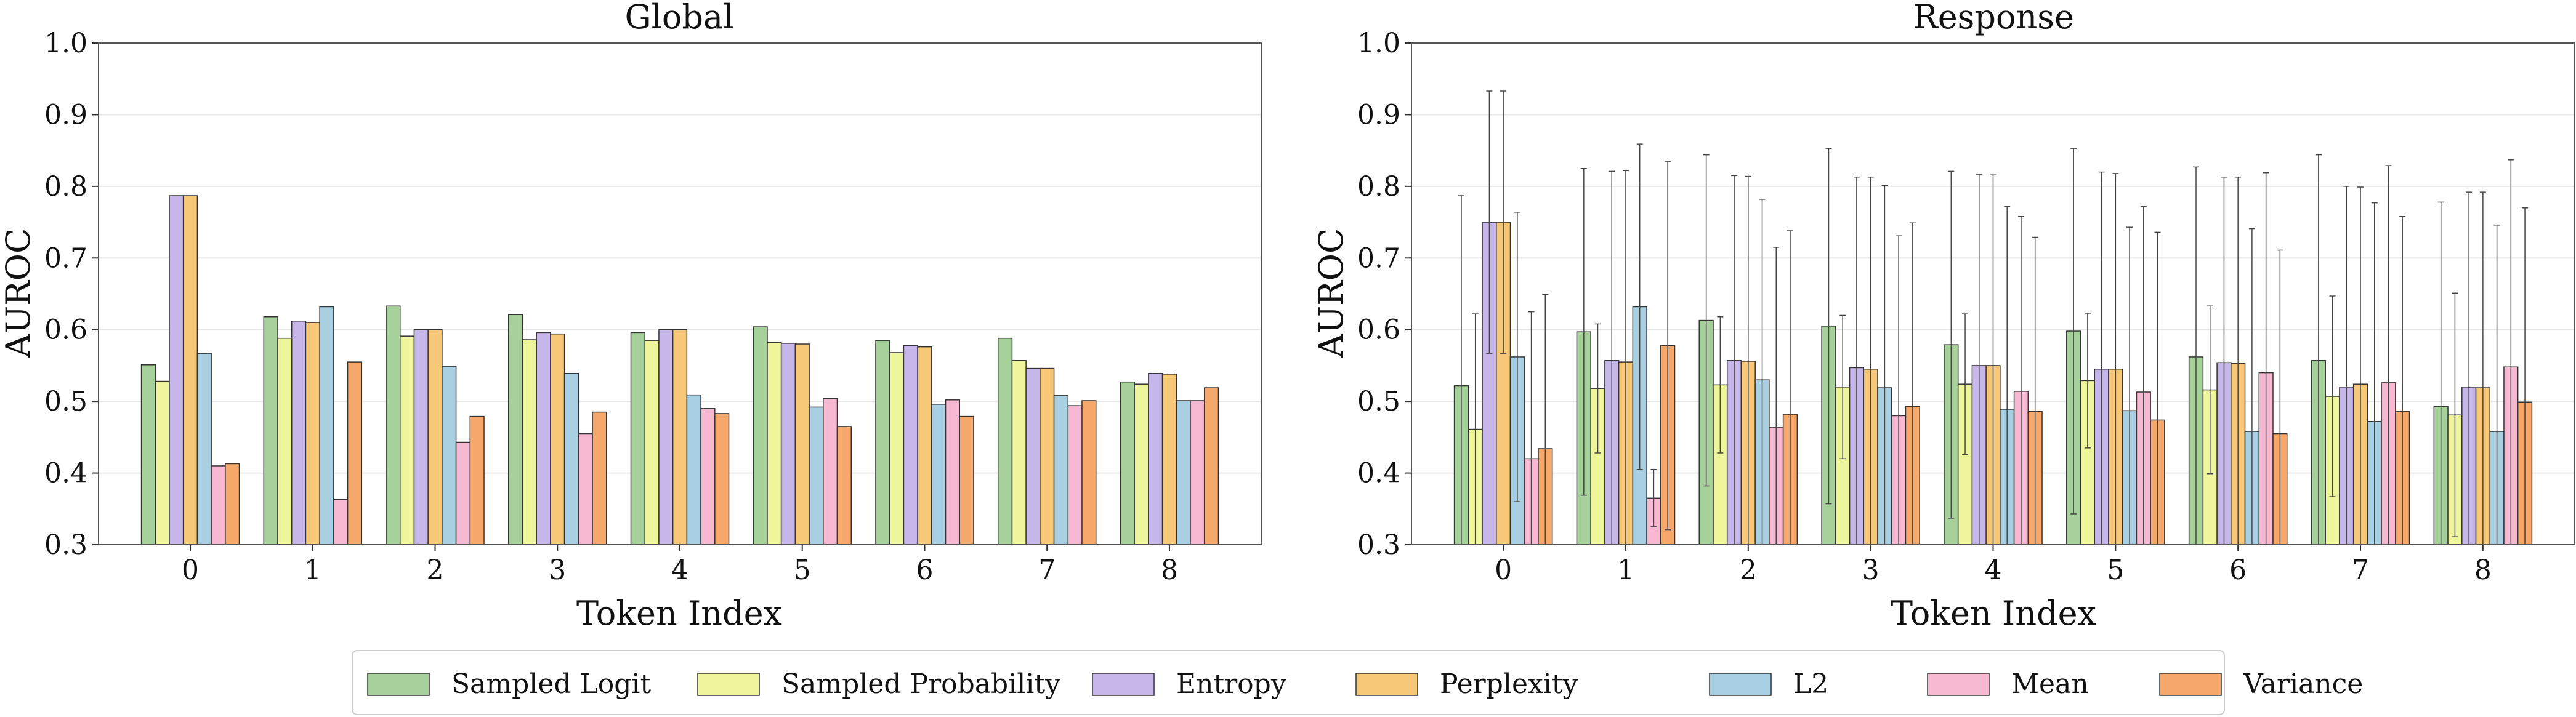 The image size is (2576, 717). Describe the element at coordinates (1993, 18) in the screenshot. I see `response-panel-title: Response` at that location.